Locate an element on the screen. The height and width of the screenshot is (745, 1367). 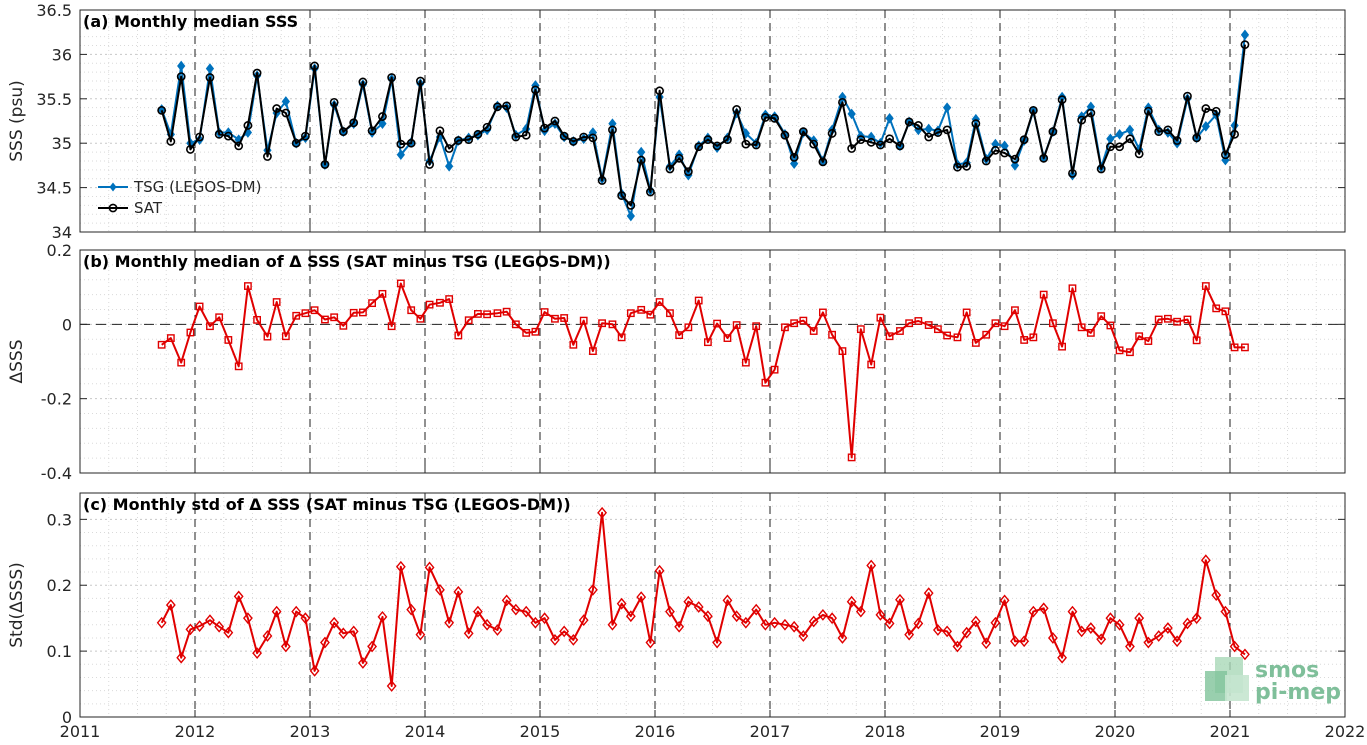
y-axis-label: Std(ΔSSS) is located at coordinates (17, 605).